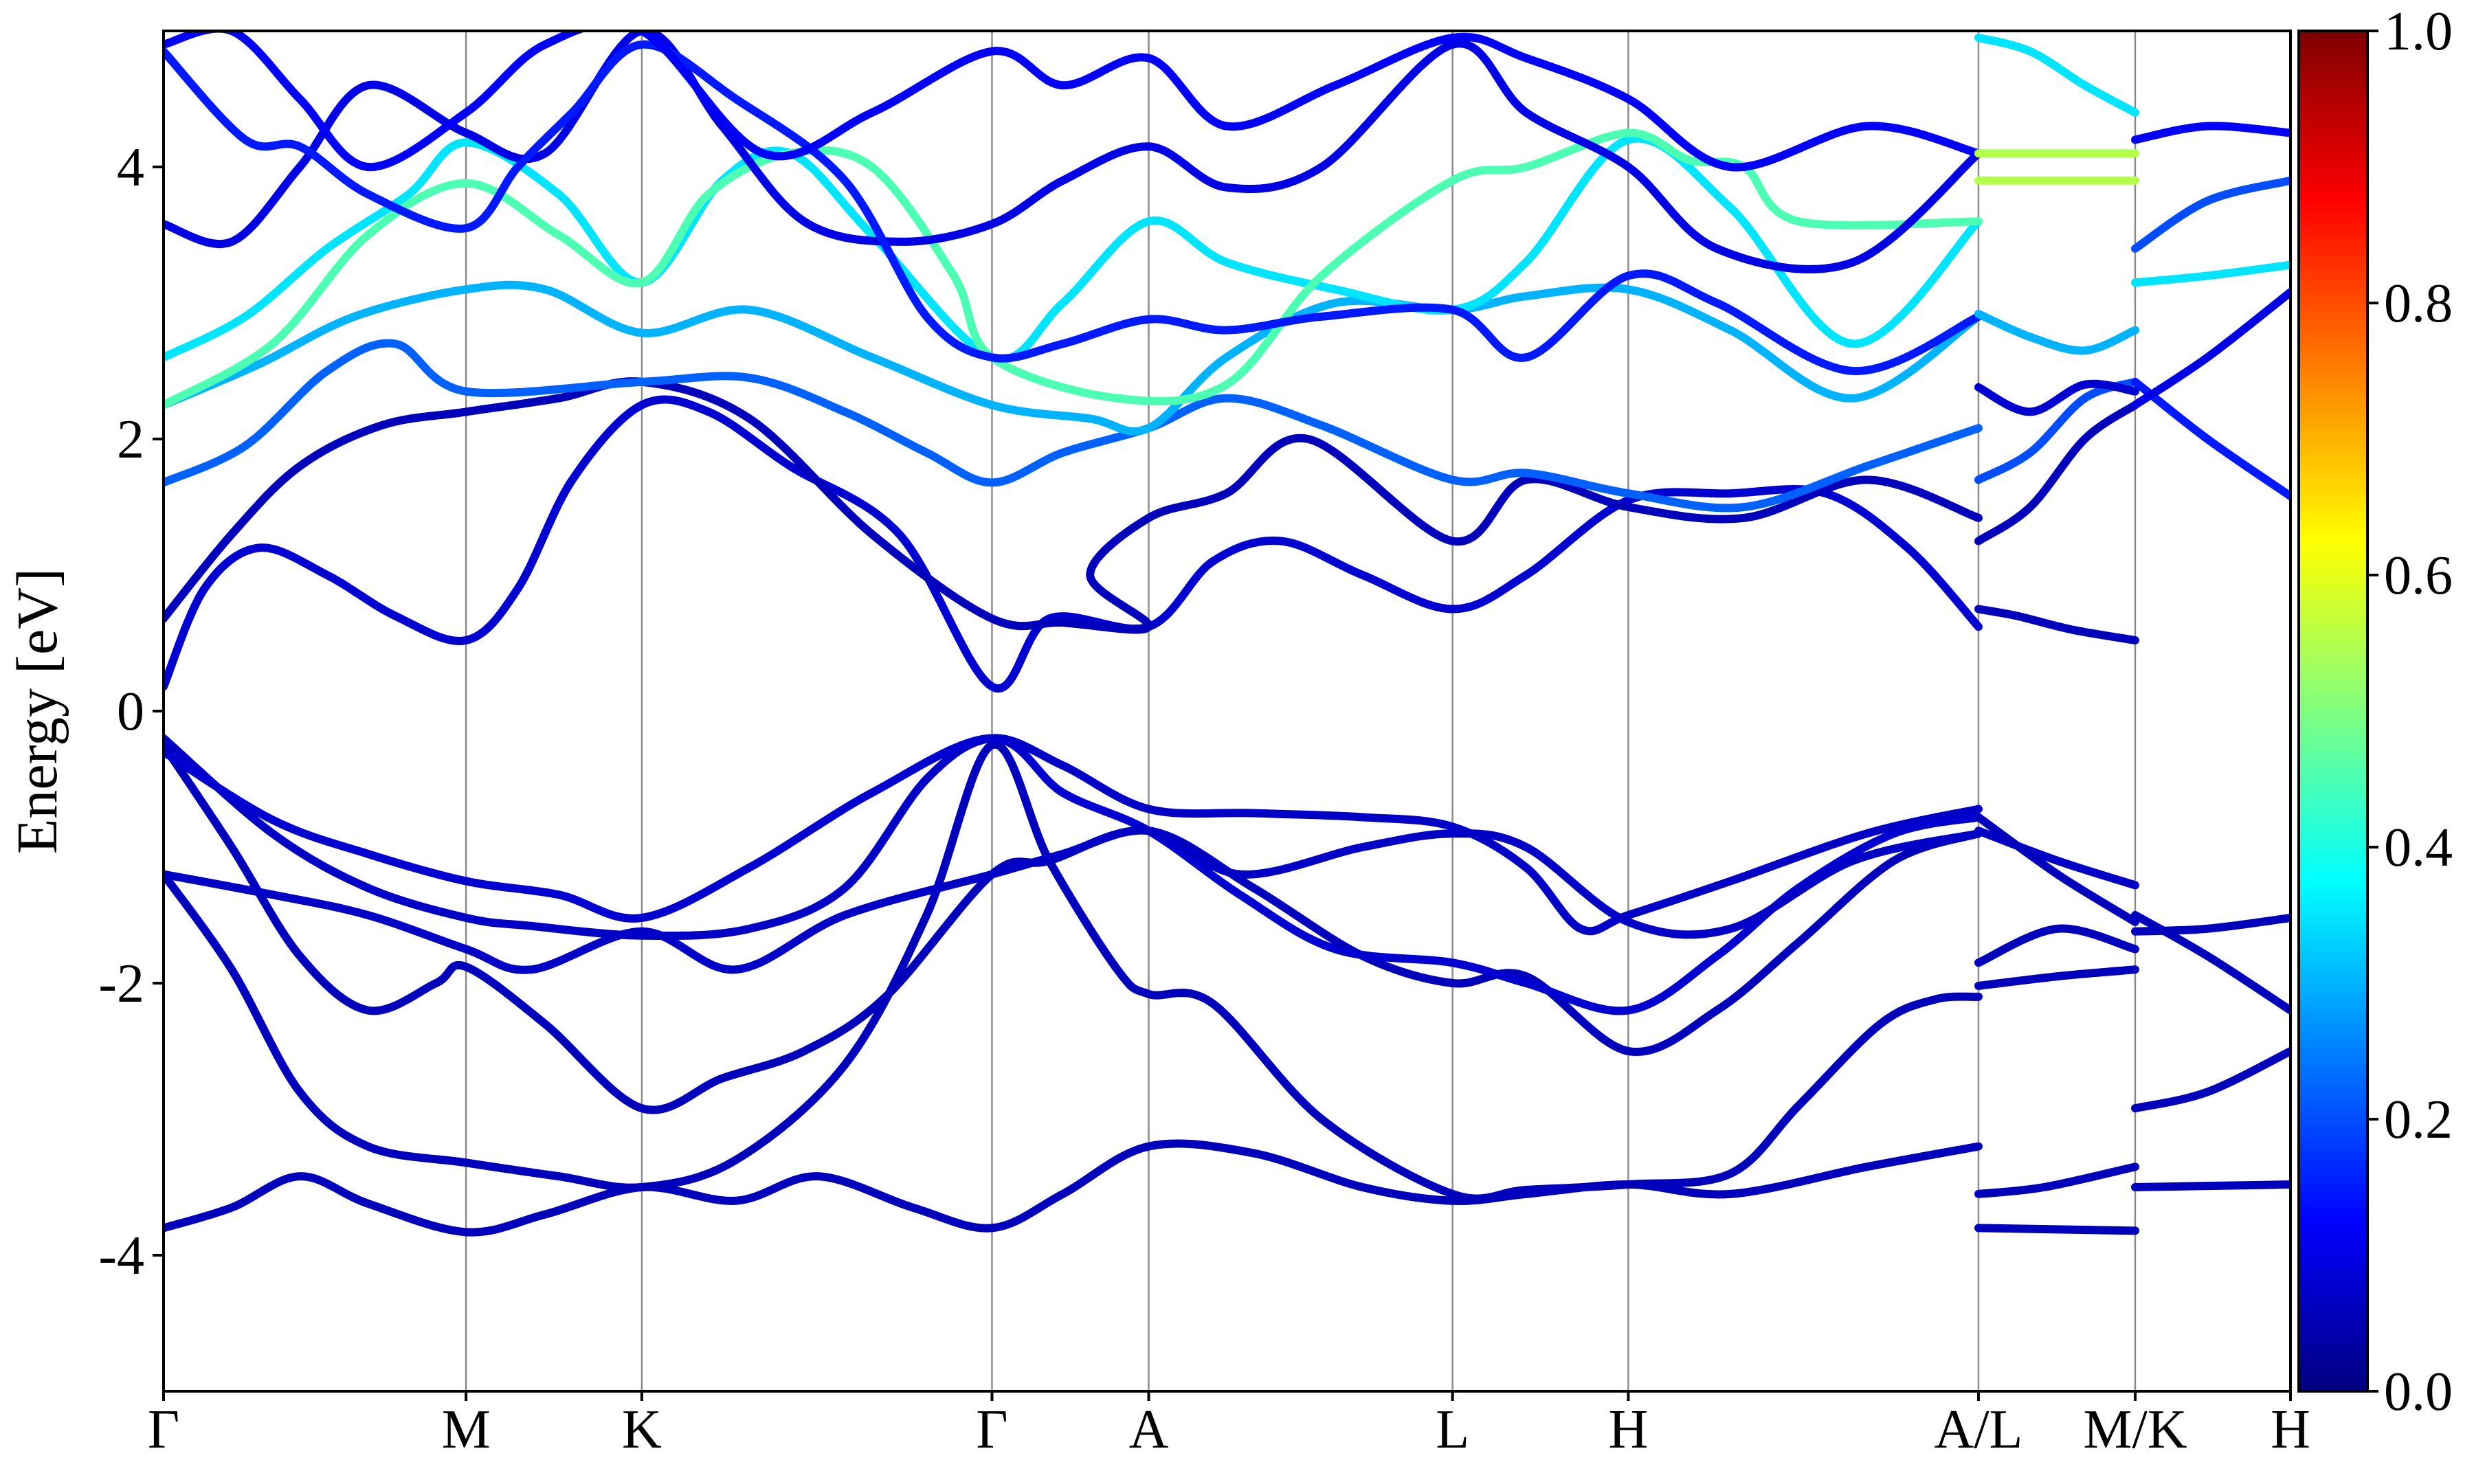 The width and height of the screenshot is (2474, 1484). Describe the element at coordinates (130, 167) in the screenshot. I see `y-tick-label: 4` at that location.